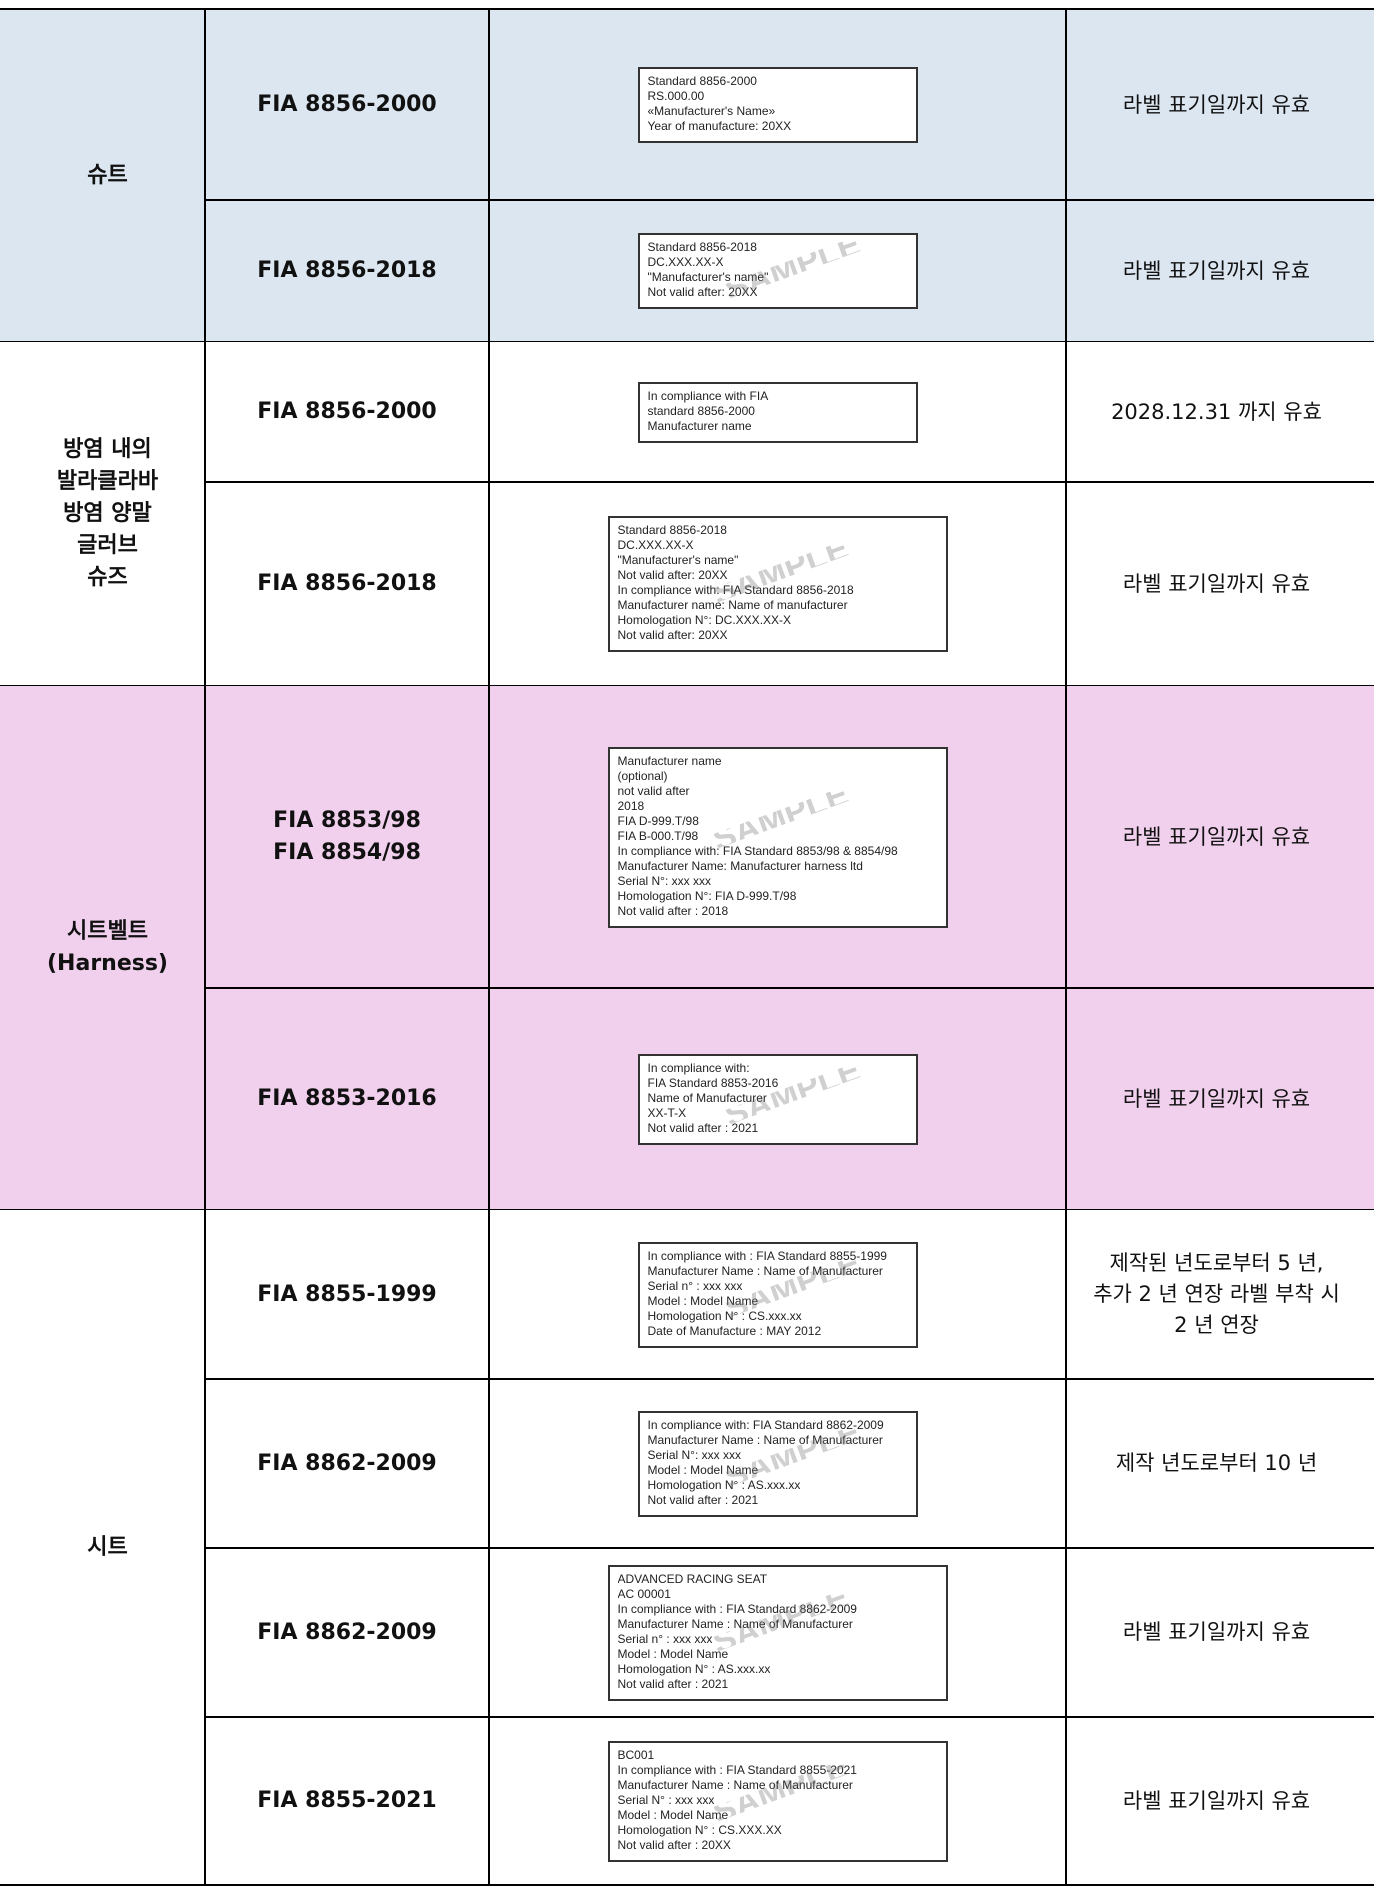 The width and height of the screenshot is (1374, 1886). Describe the element at coordinates (107, 947) in the screenshot. I see `group-name: 시트벨트 (Harness)` at that location.